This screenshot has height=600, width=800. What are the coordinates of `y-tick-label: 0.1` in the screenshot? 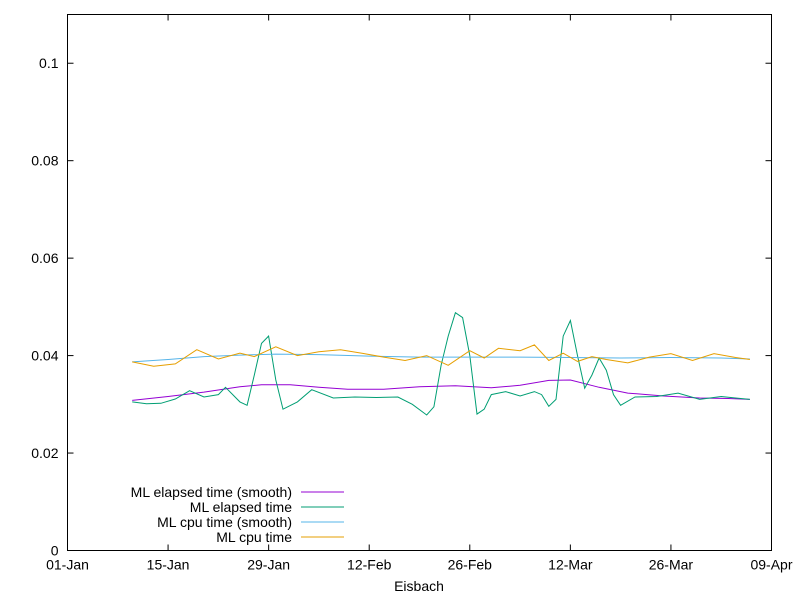 It's located at (49, 63).